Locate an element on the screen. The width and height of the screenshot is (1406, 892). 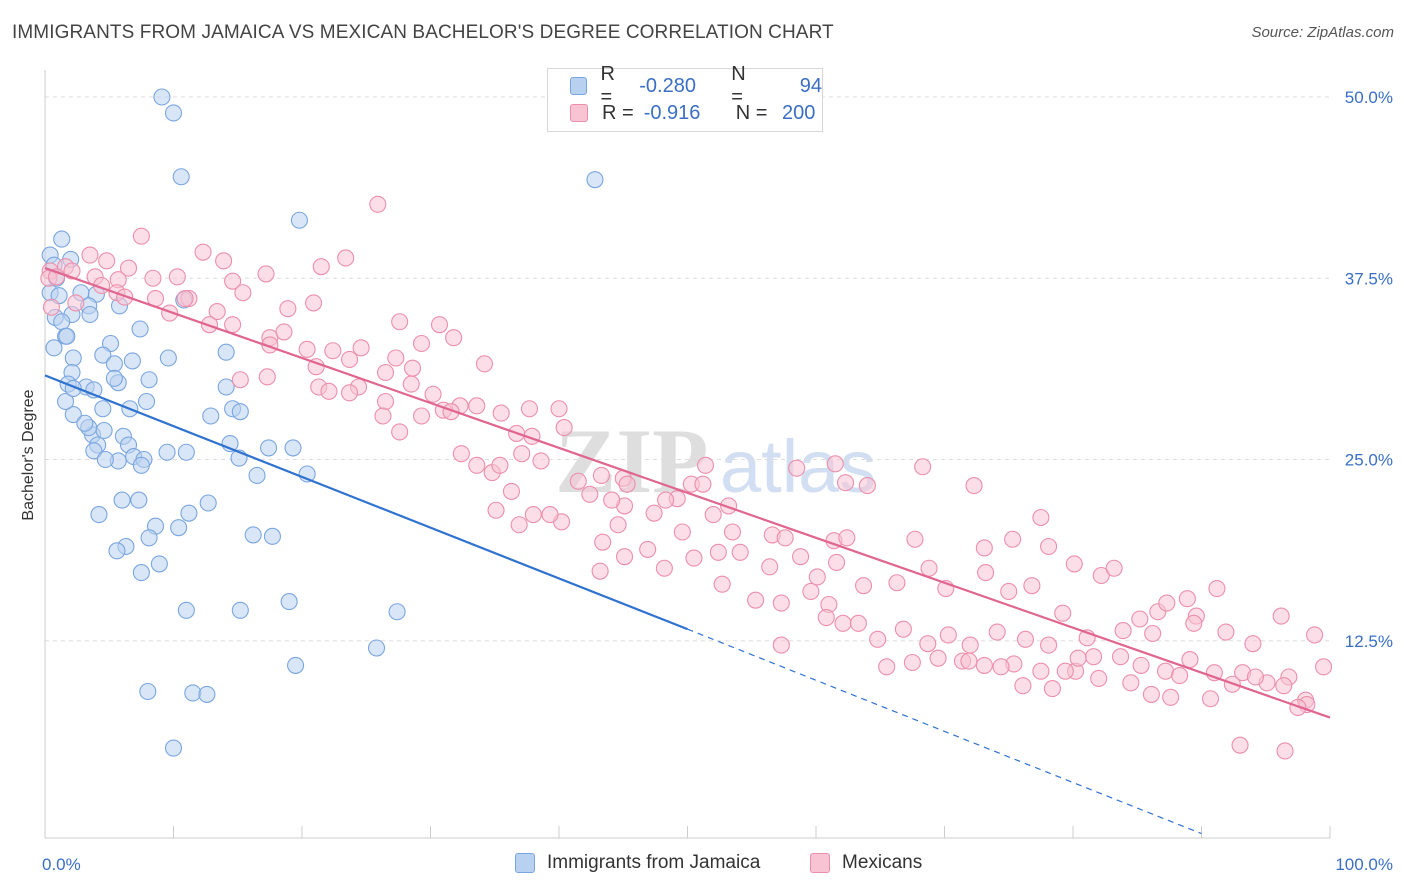
y-tick-label: 37.5% is located at coordinates (1369, 278).